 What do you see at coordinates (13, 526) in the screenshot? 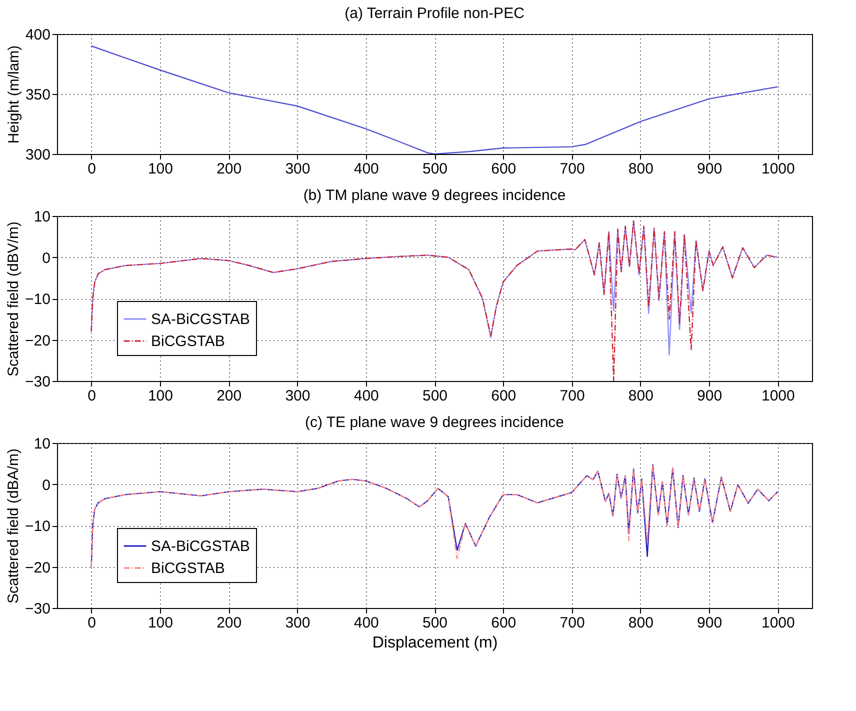
I see `y-axis-title: Scattered field (dBA/m)` at bounding box center [13, 526].